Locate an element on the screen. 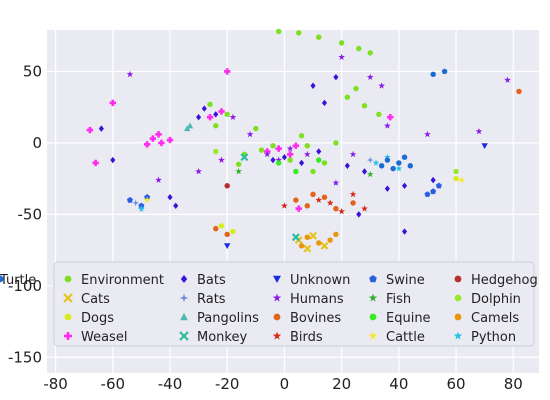  x-tick-label: 80 is located at coordinates (513, 384).